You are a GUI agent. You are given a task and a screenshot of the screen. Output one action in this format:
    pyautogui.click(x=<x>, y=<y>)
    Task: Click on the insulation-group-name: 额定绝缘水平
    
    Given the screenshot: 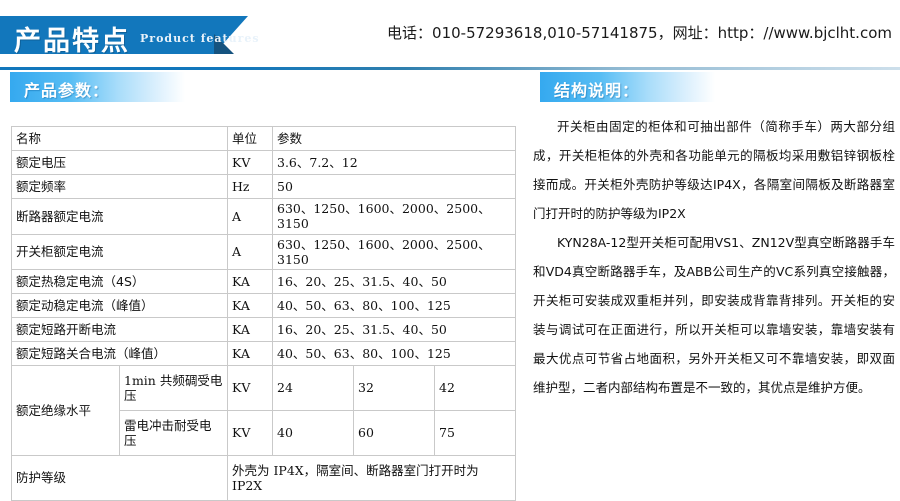 What is the action you would take?
    pyautogui.click(x=65, y=410)
    